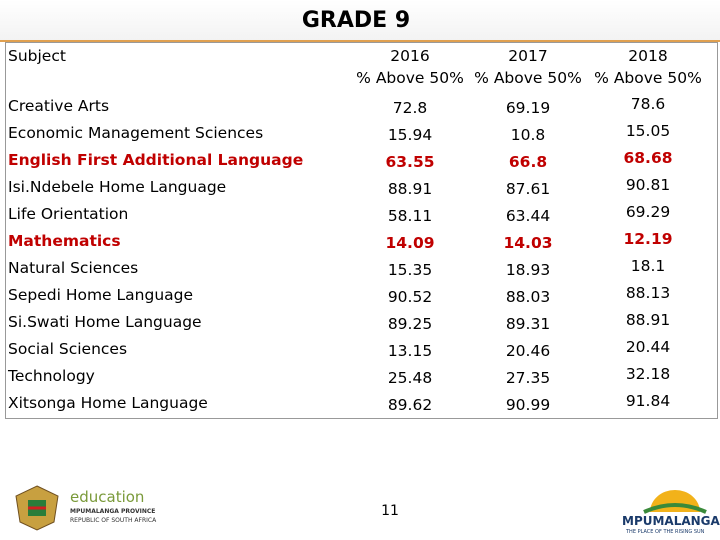 The width and height of the screenshot is (720, 540). What do you see at coordinates (37, 56) in the screenshot?
I see `column-header: Subject` at bounding box center [37, 56].